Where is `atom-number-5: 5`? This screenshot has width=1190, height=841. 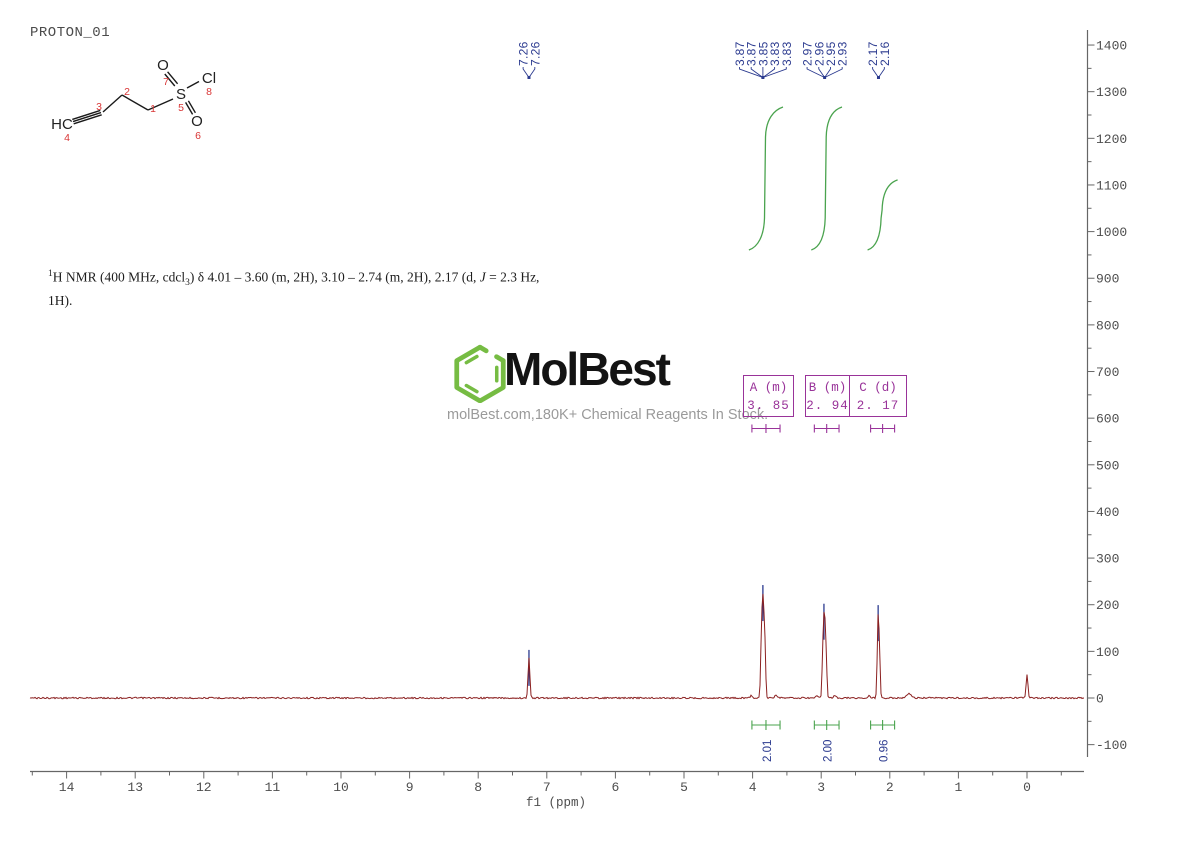
atom-number-5: 5 is located at coordinates (181, 108).